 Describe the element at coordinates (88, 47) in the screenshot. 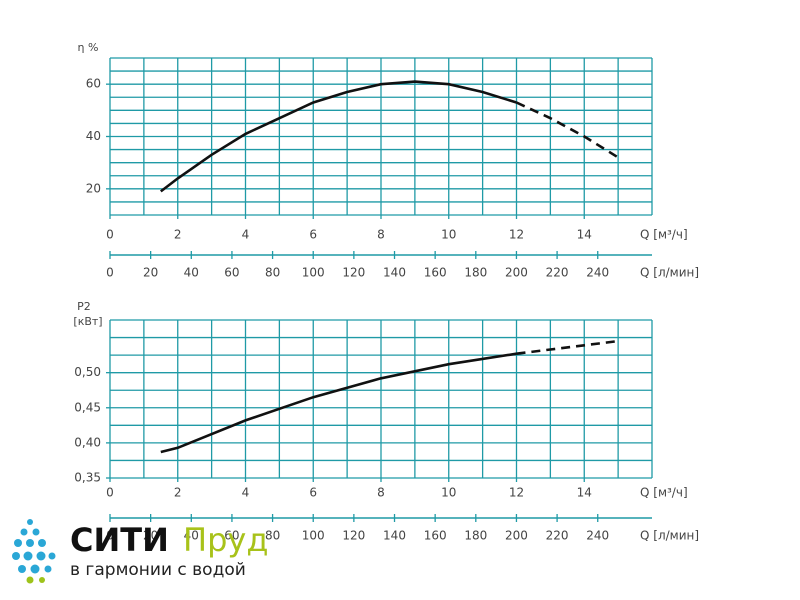

I see `y-axis-label: η %` at that location.